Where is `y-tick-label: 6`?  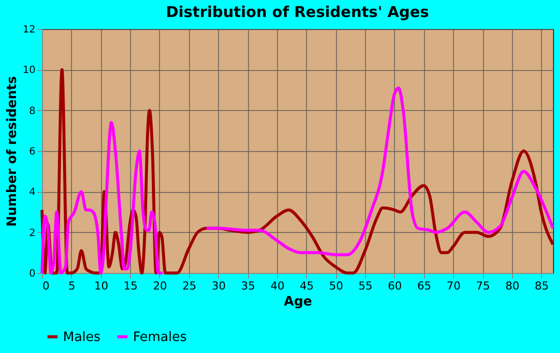 y-tick-label: 6 is located at coordinates (32, 152).